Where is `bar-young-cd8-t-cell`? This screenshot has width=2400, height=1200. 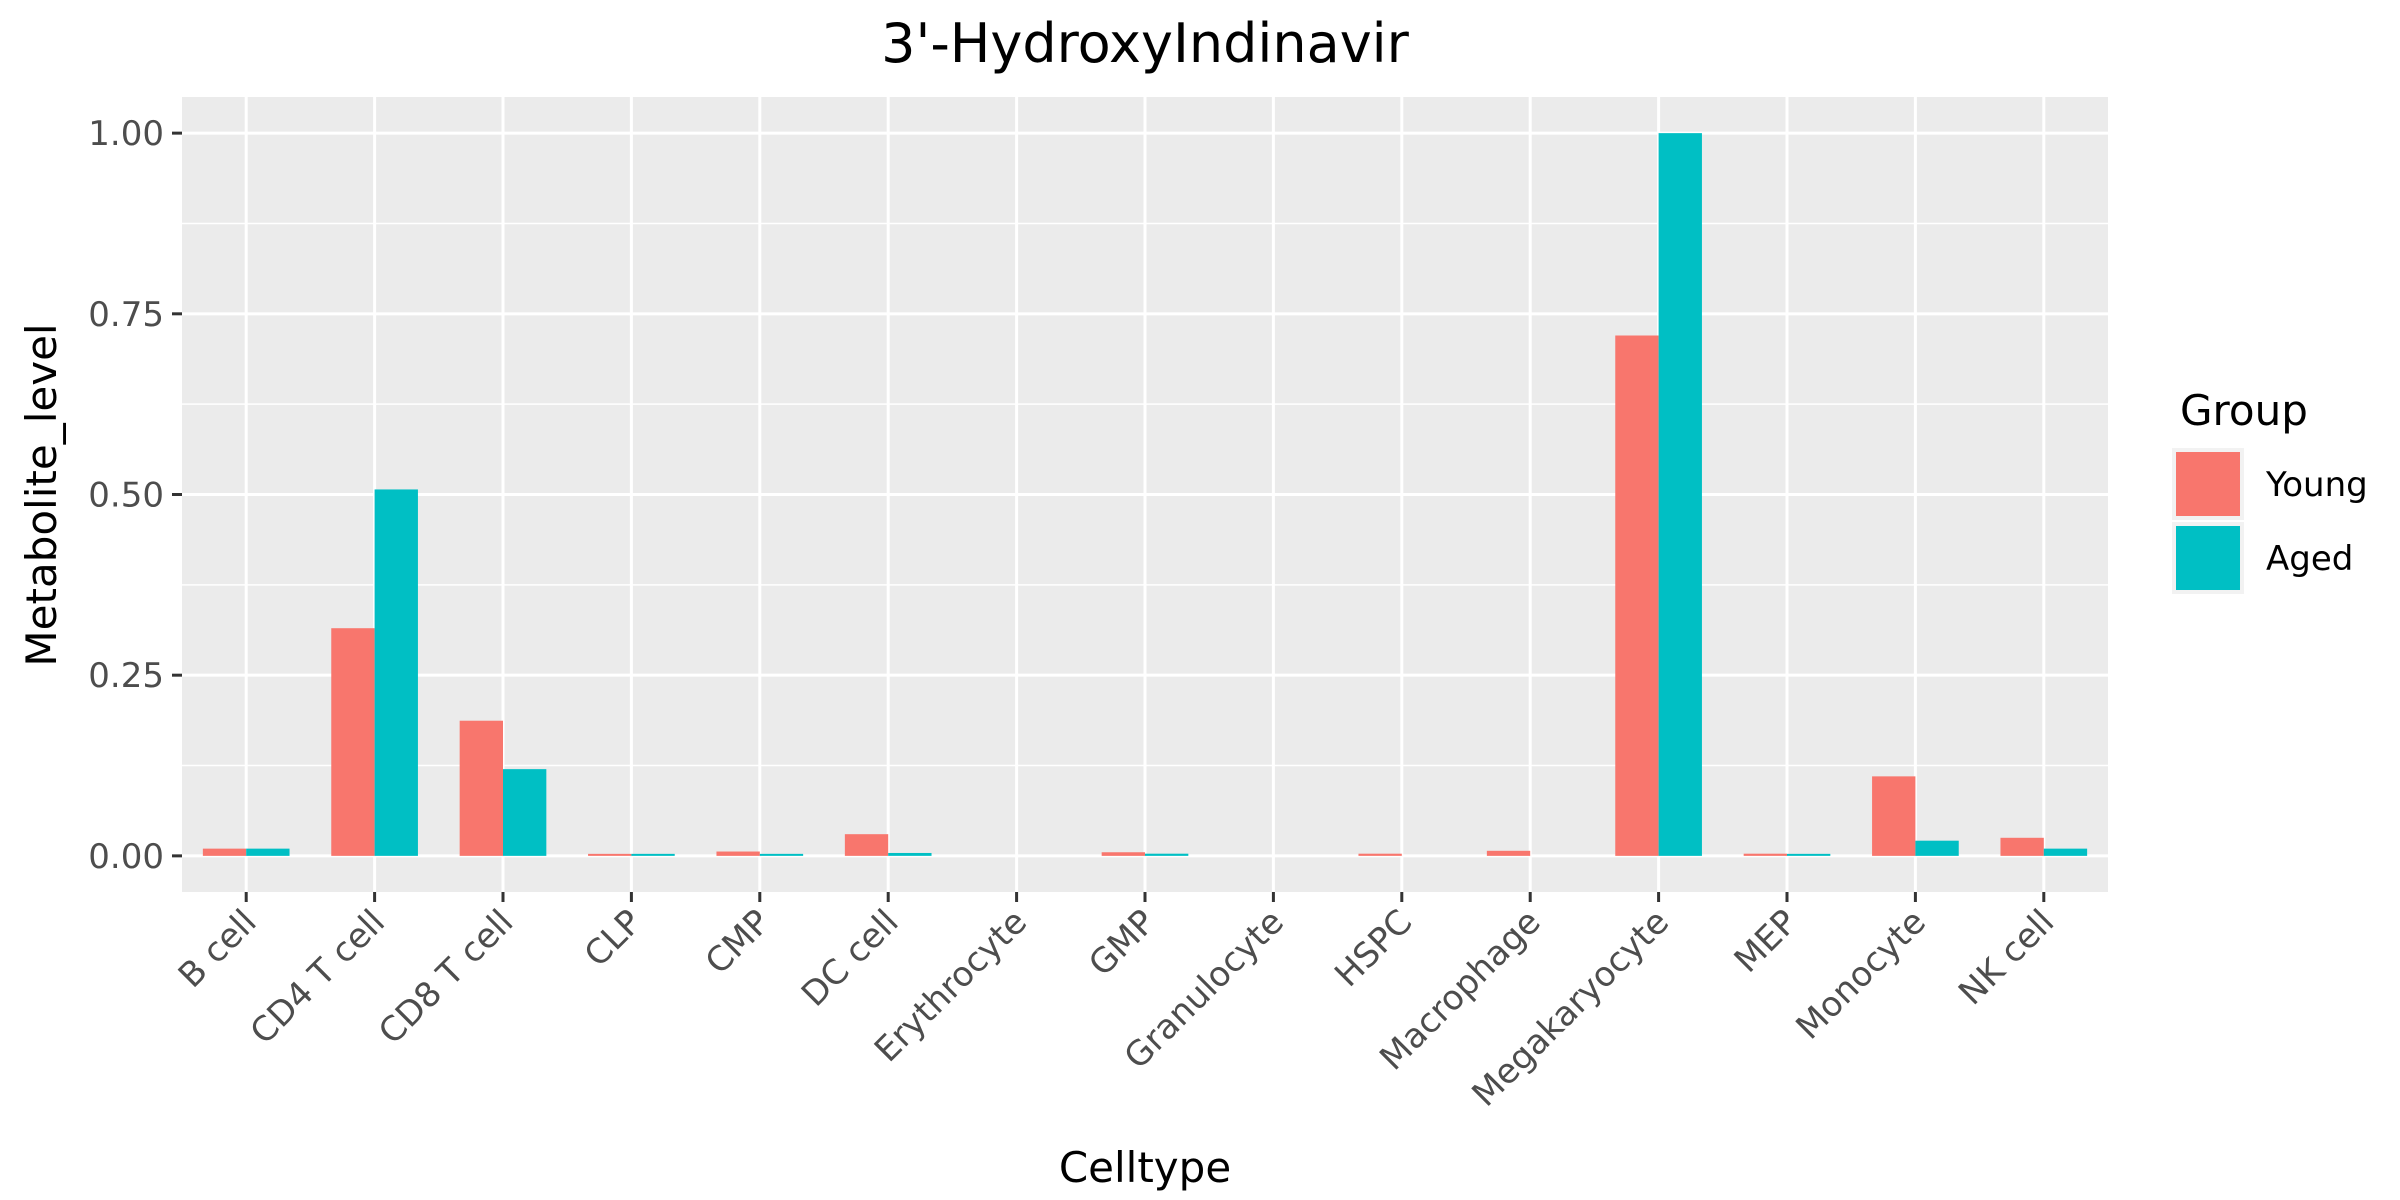
bar-young-cd8-t-cell is located at coordinates (481, 788).